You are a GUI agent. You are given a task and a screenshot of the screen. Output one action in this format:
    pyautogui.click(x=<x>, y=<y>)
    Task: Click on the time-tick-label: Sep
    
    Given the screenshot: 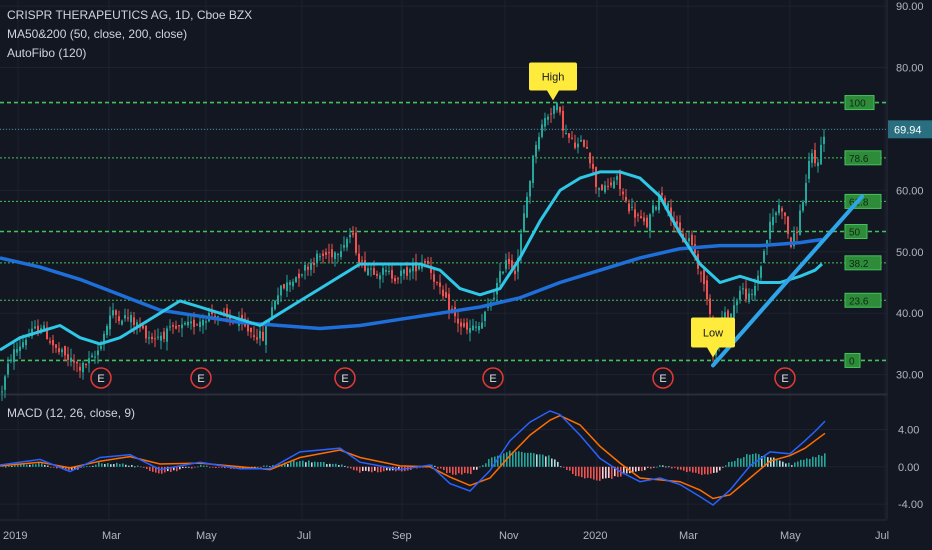 What is the action you would take?
    pyautogui.click(x=402, y=536)
    